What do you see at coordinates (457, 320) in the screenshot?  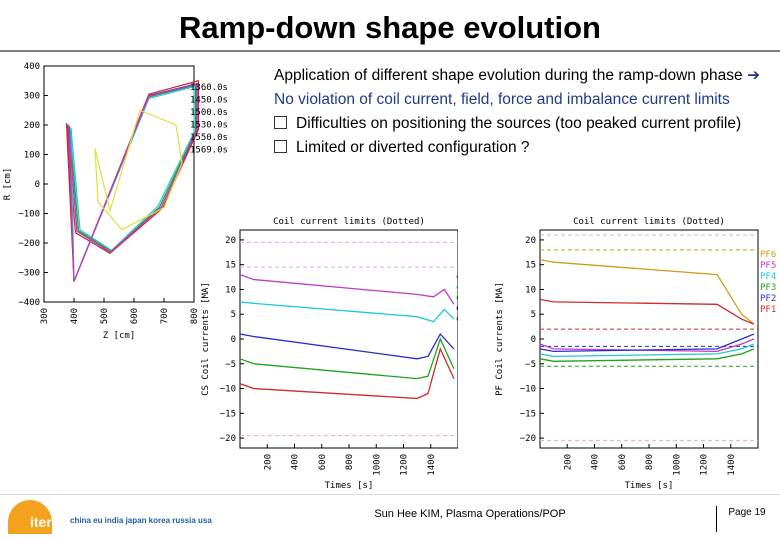 I see `legend-entry: CS1UxL` at bounding box center [457, 320].